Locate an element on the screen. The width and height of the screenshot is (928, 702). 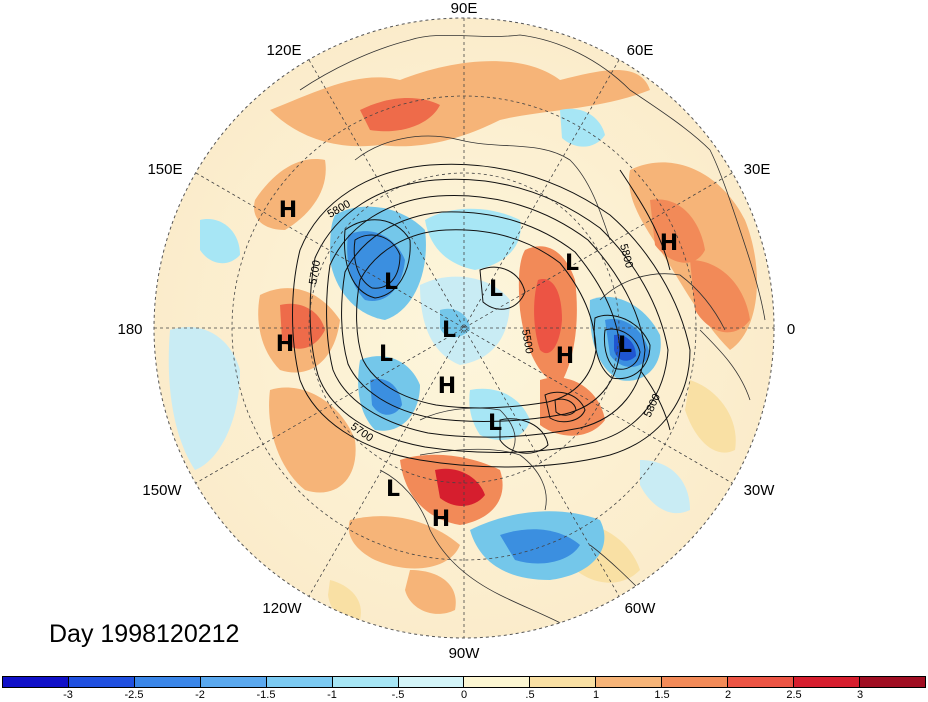
high-center-north-africa: H is located at coordinates (669, 243).